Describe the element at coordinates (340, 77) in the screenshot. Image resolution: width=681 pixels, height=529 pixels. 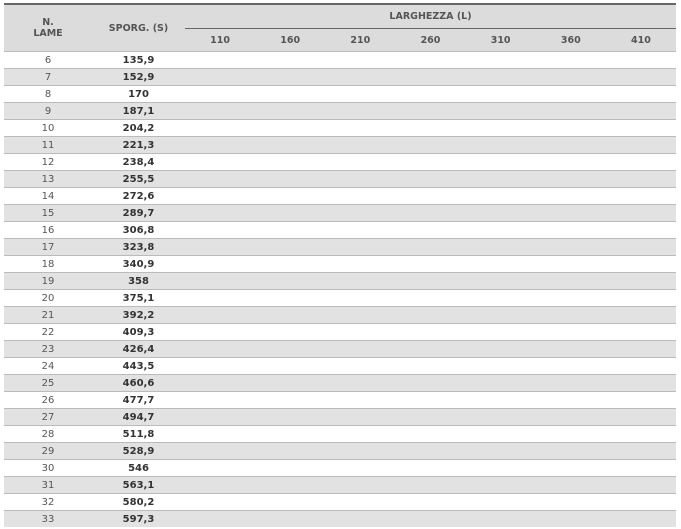
I see `table-row: 7 152,9` at that location.